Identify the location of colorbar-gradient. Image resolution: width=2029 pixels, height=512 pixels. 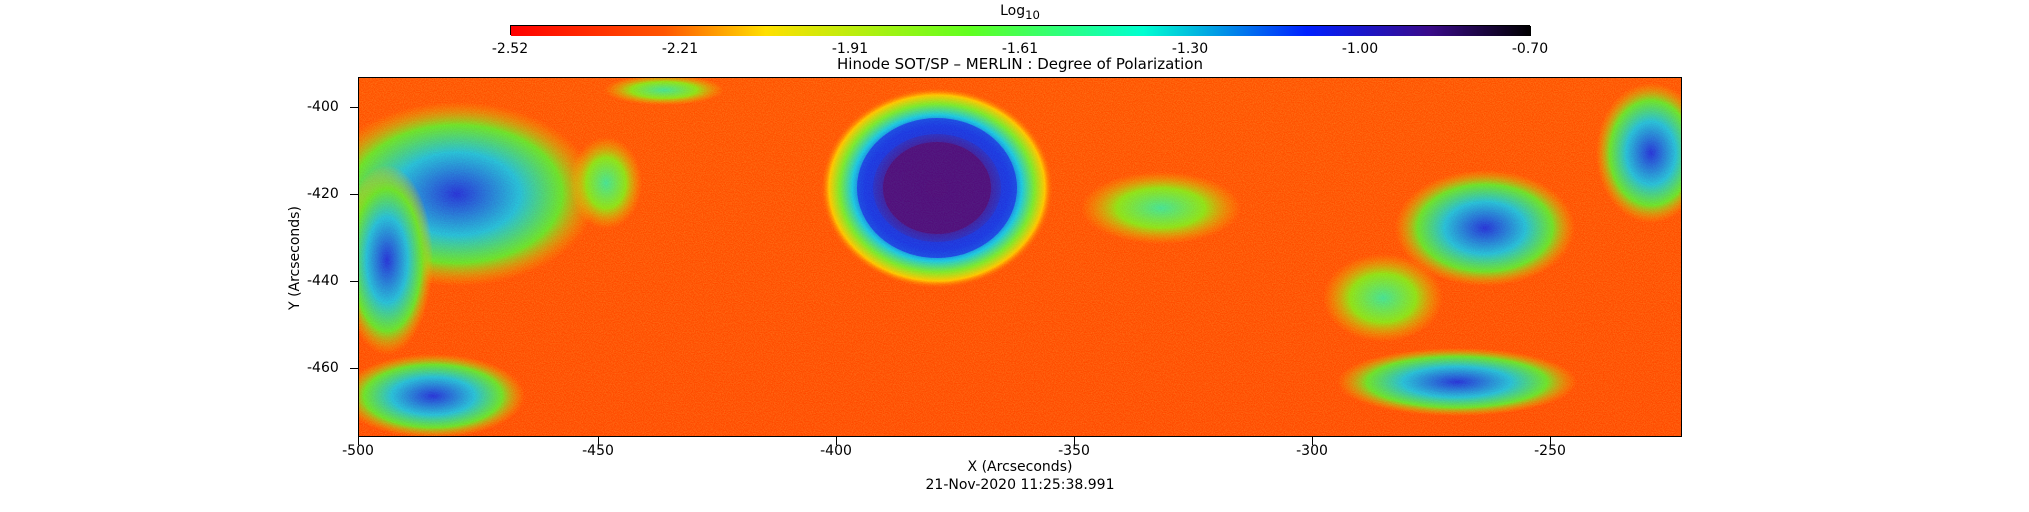
(1021, 31).